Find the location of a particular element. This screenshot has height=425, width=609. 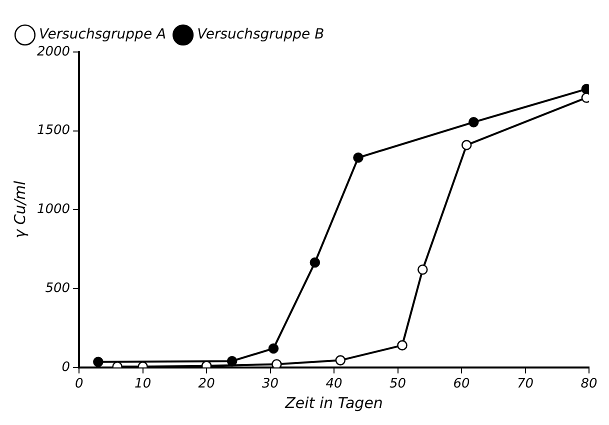

y-tick-label: 1000 is located at coordinates (53, 210).